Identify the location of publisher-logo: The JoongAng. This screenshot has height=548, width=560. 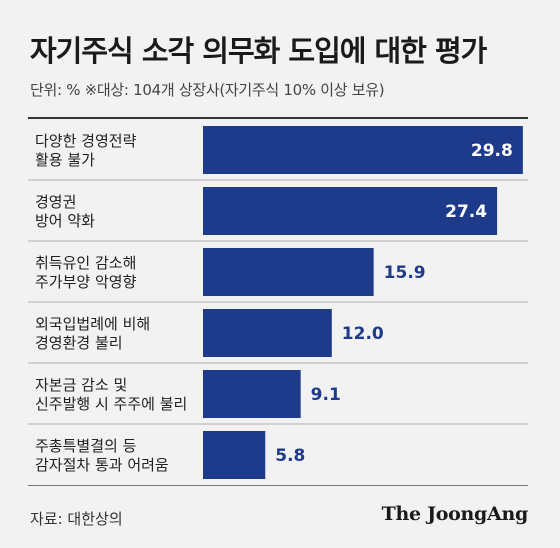
(455, 514).